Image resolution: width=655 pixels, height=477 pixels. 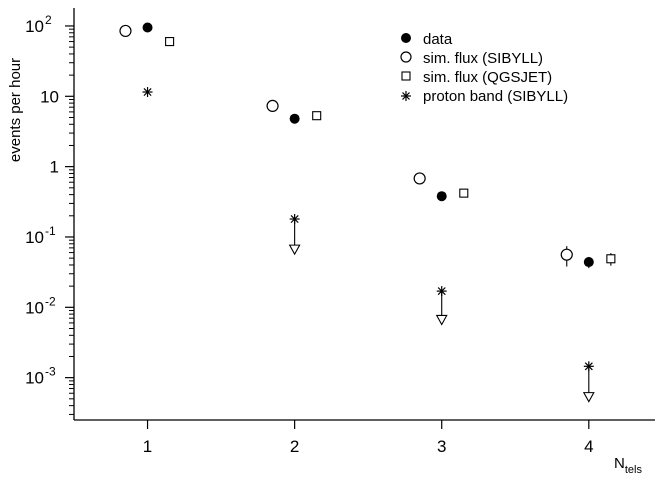 What do you see at coordinates (441, 446) in the screenshot?
I see `x-tick-label-3: 3` at bounding box center [441, 446].